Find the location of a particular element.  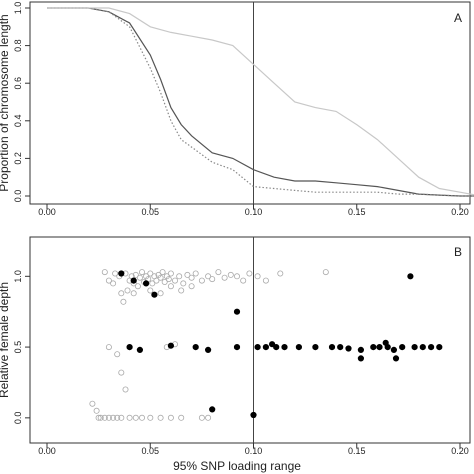

y-tick-label: 0.2 is located at coordinates (18, 158).